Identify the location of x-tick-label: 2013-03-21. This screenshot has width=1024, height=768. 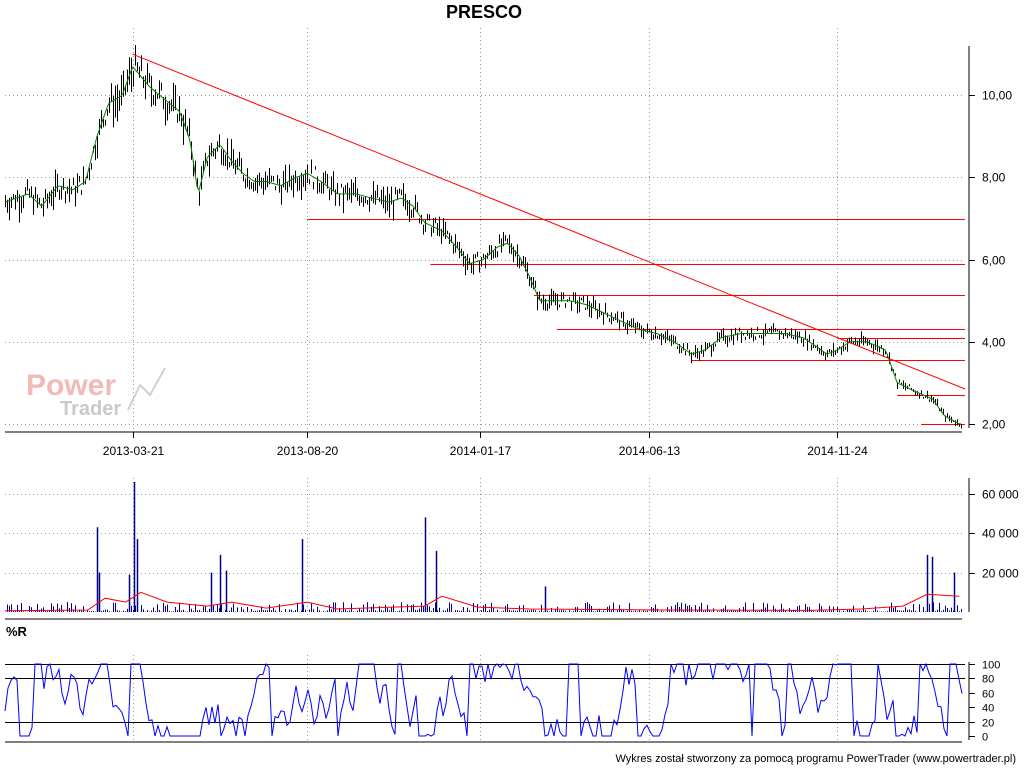
(134, 451).